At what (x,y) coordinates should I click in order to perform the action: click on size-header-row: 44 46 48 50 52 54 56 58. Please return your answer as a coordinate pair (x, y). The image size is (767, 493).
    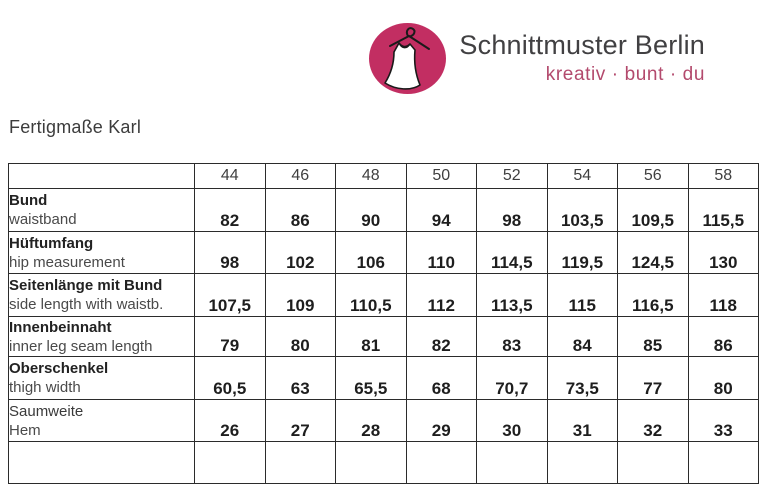
    Looking at the image, I should click on (383, 176).